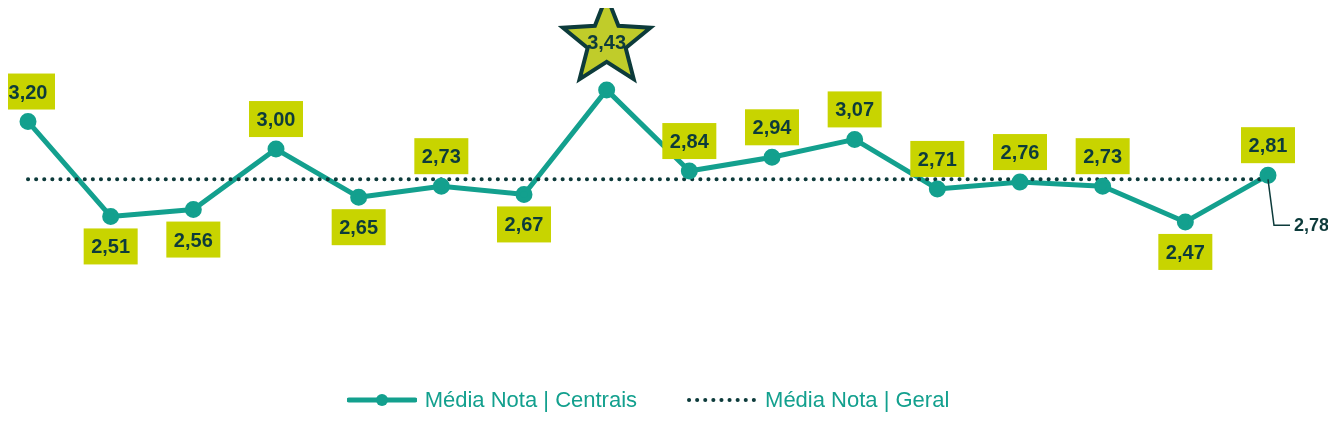 This screenshot has height=425, width=1340. What do you see at coordinates (857, 400) in the screenshot?
I see `legend-label: Média Nota | Geral` at bounding box center [857, 400].